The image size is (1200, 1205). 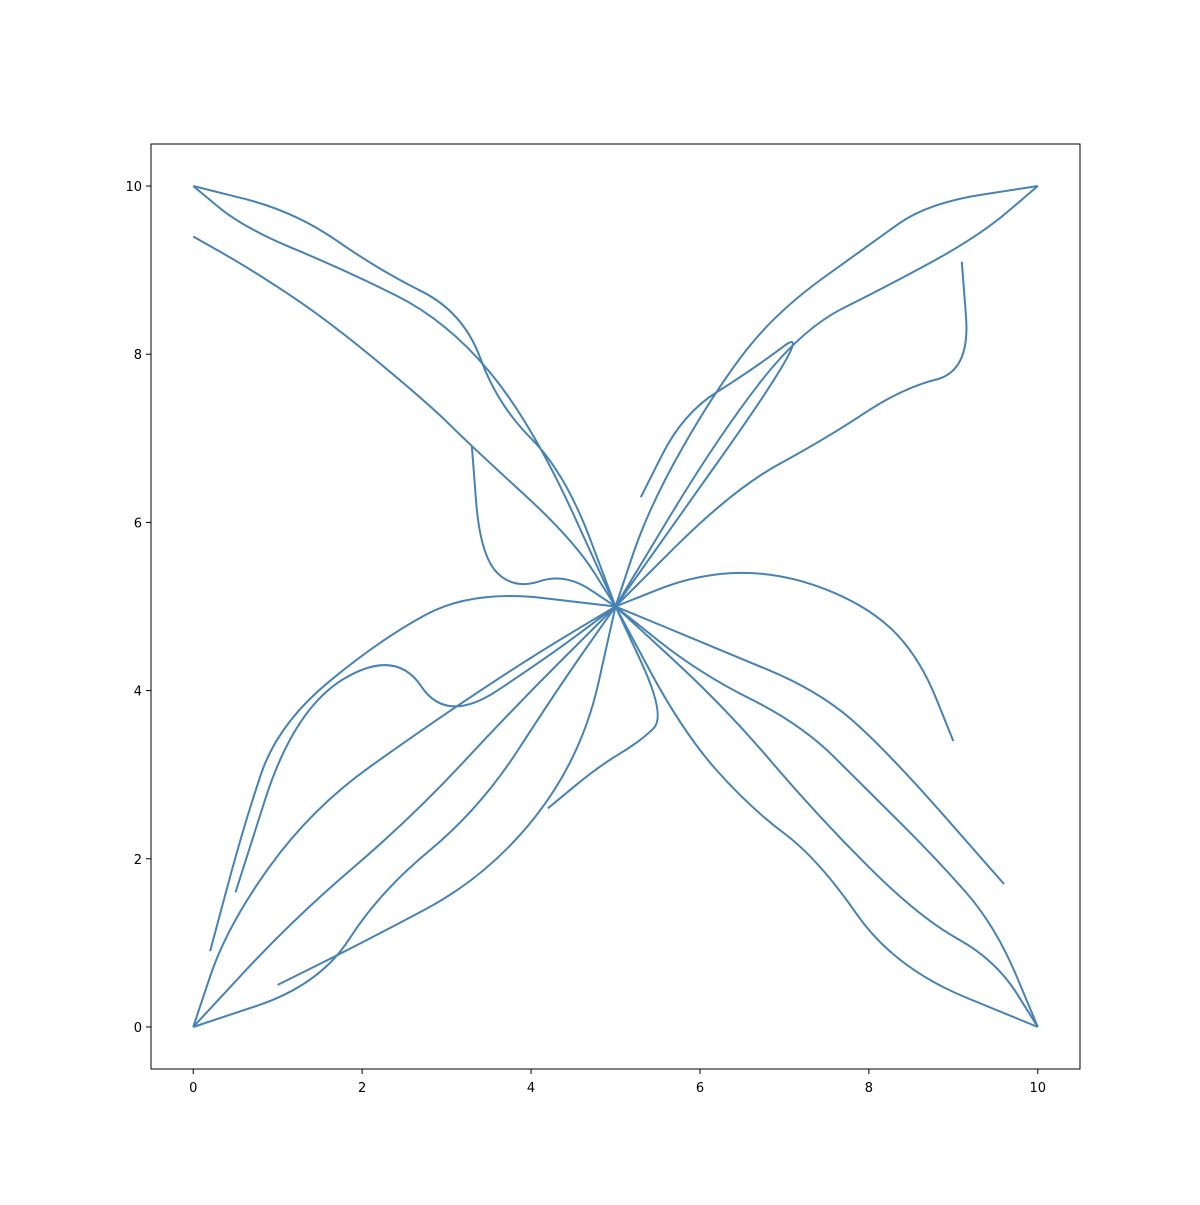 What do you see at coordinates (617, 1082) in the screenshot?
I see `x-axis: 0 2 4 6 8 10` at bounding box center [617, 1082].